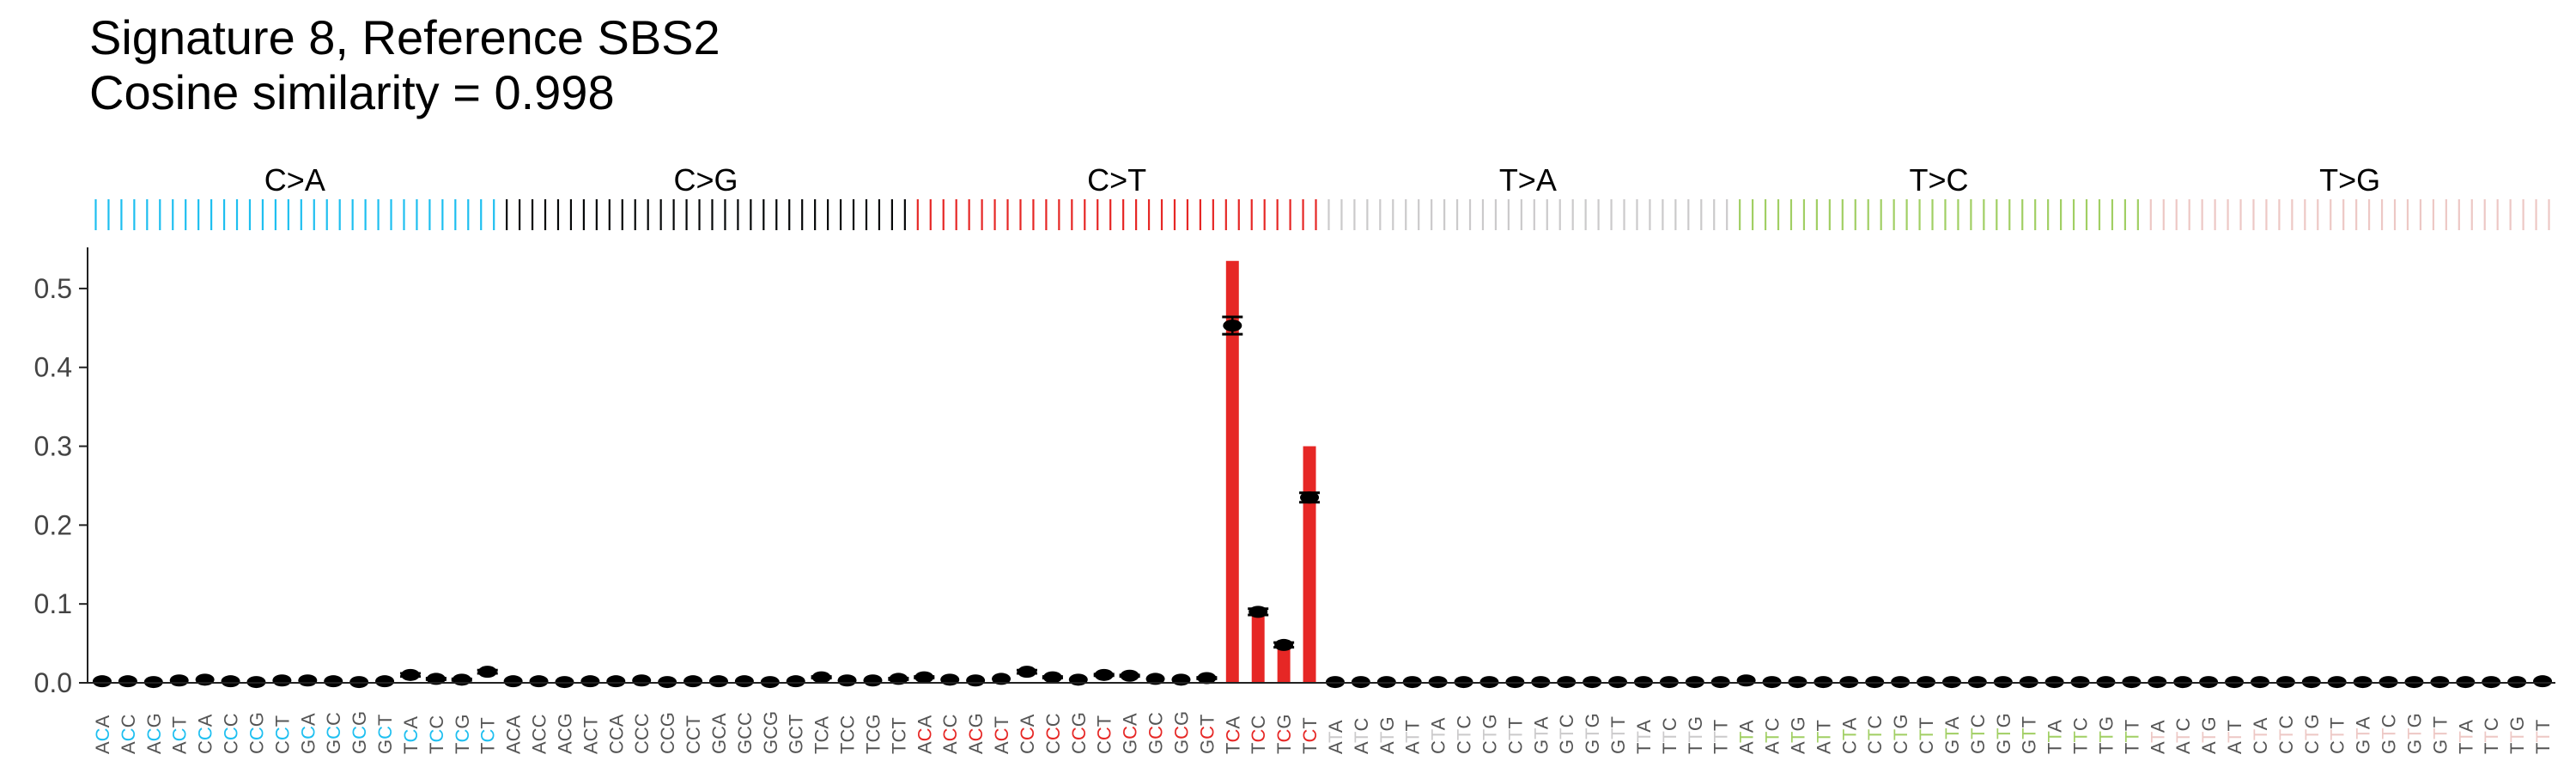  Describe the element at coordinates (2492, 735) in the screenshot. I see `x-tick-label: TTC` at that location.